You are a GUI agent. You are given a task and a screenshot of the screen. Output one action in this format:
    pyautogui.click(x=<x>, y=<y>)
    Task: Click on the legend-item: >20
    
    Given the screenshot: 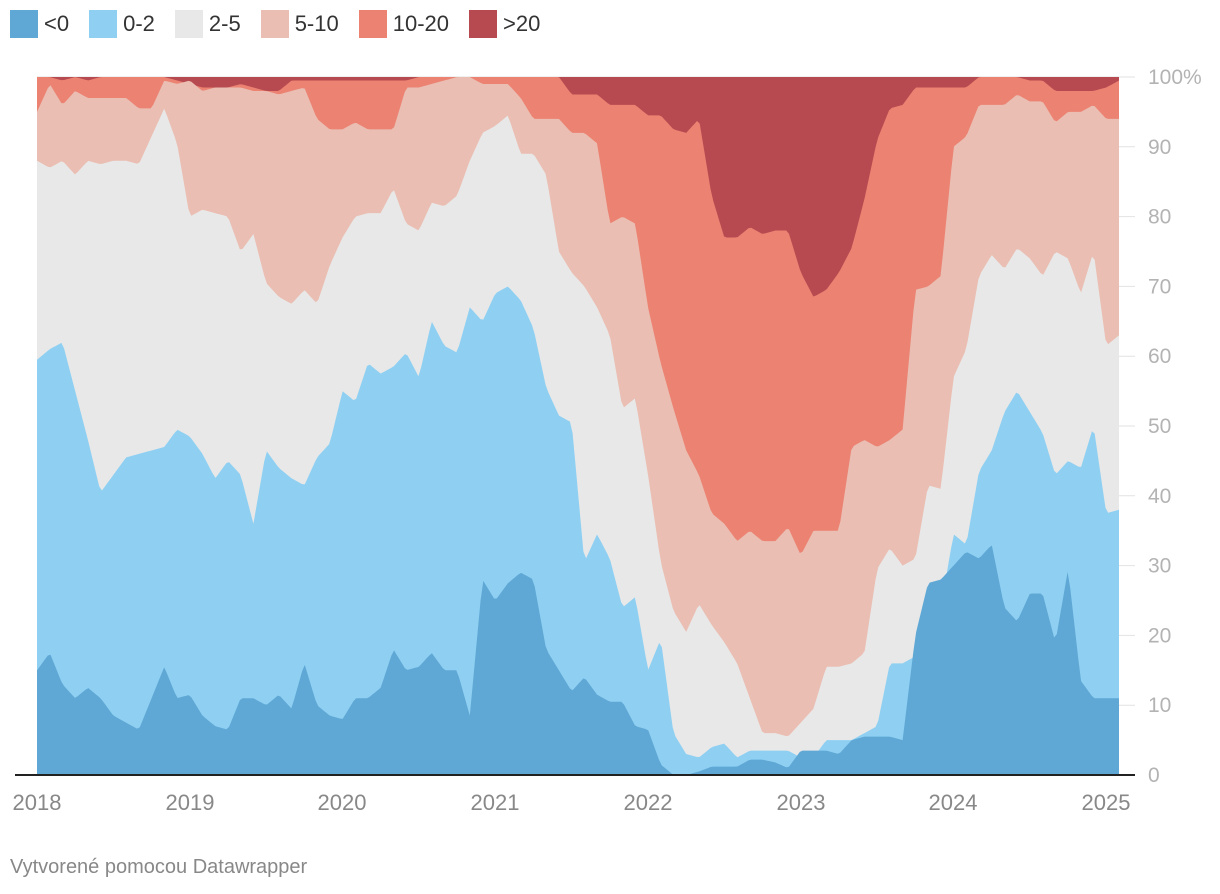 What is the action you would take?
    pyautogui.click(x=504, y=24)
    